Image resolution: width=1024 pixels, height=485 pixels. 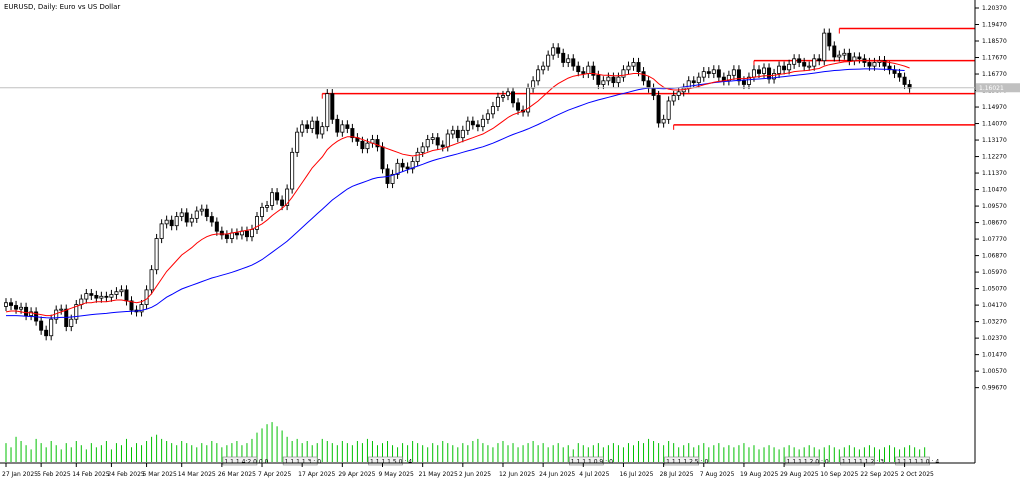 I want to click on time-tick-label: 28 Jul 2025, so click(x=677, y=474).